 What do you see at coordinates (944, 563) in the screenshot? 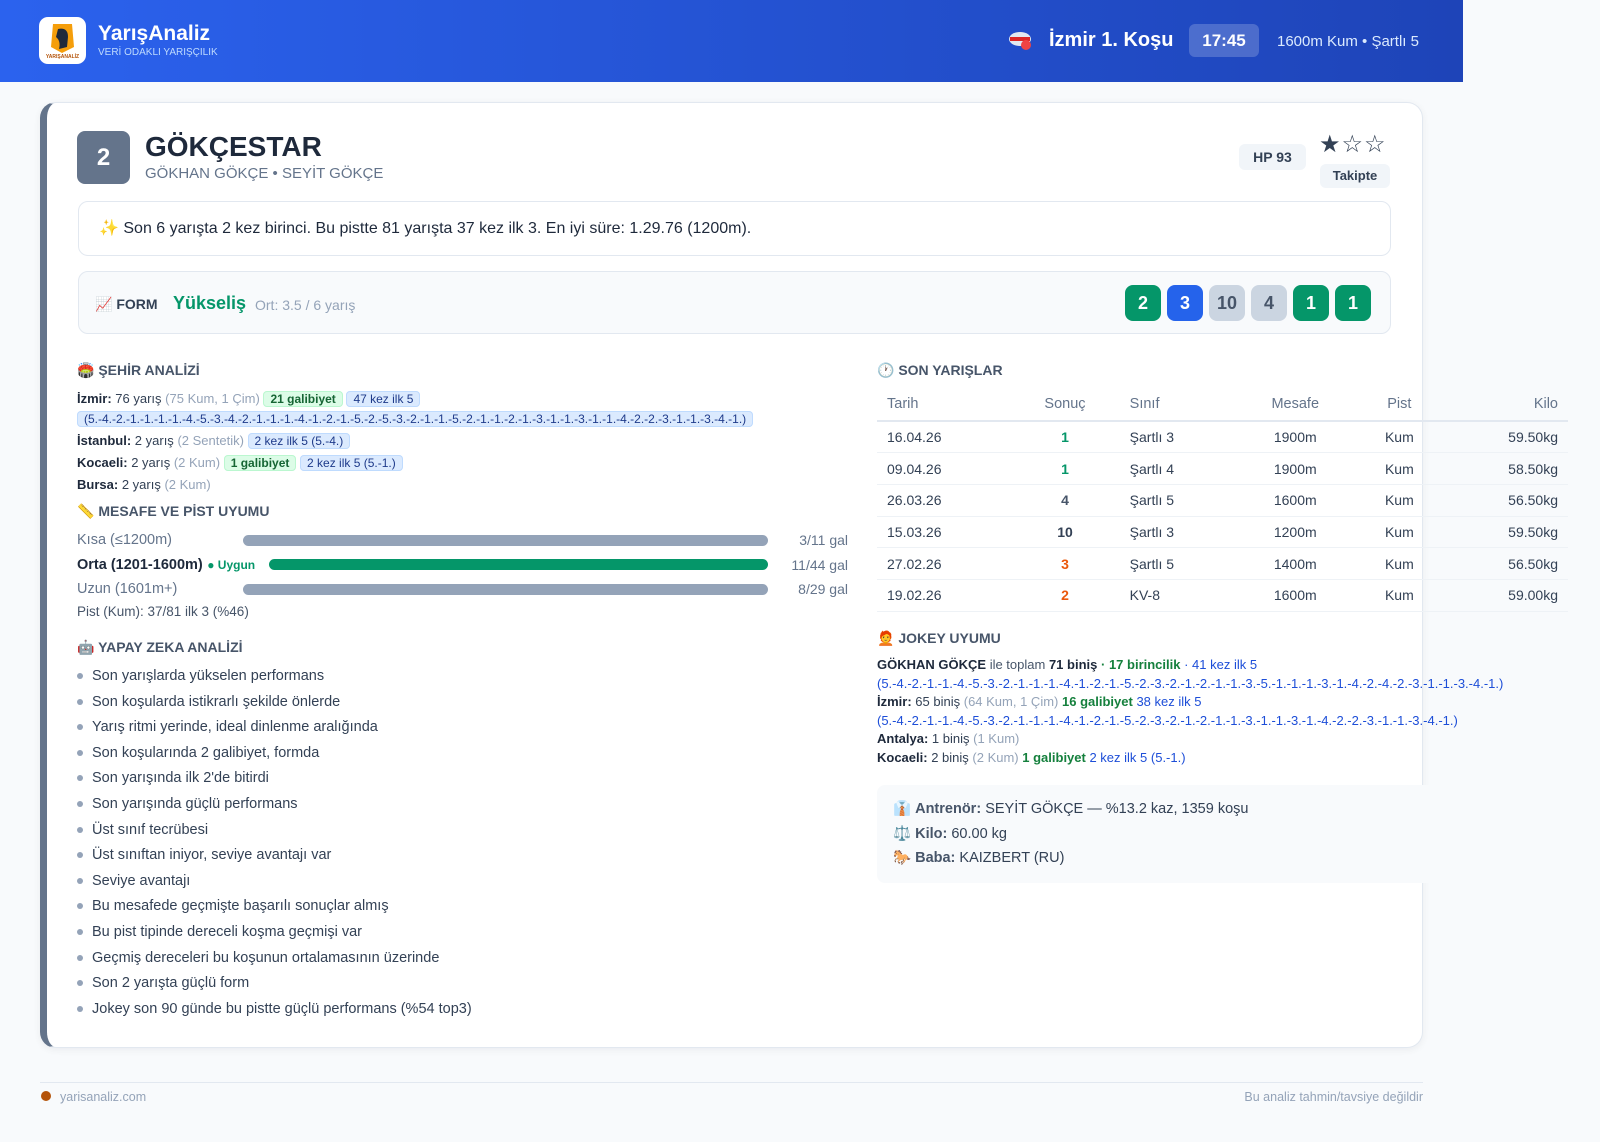
I see `race-cell: 27.02.26` at bounding box center [944, 563].